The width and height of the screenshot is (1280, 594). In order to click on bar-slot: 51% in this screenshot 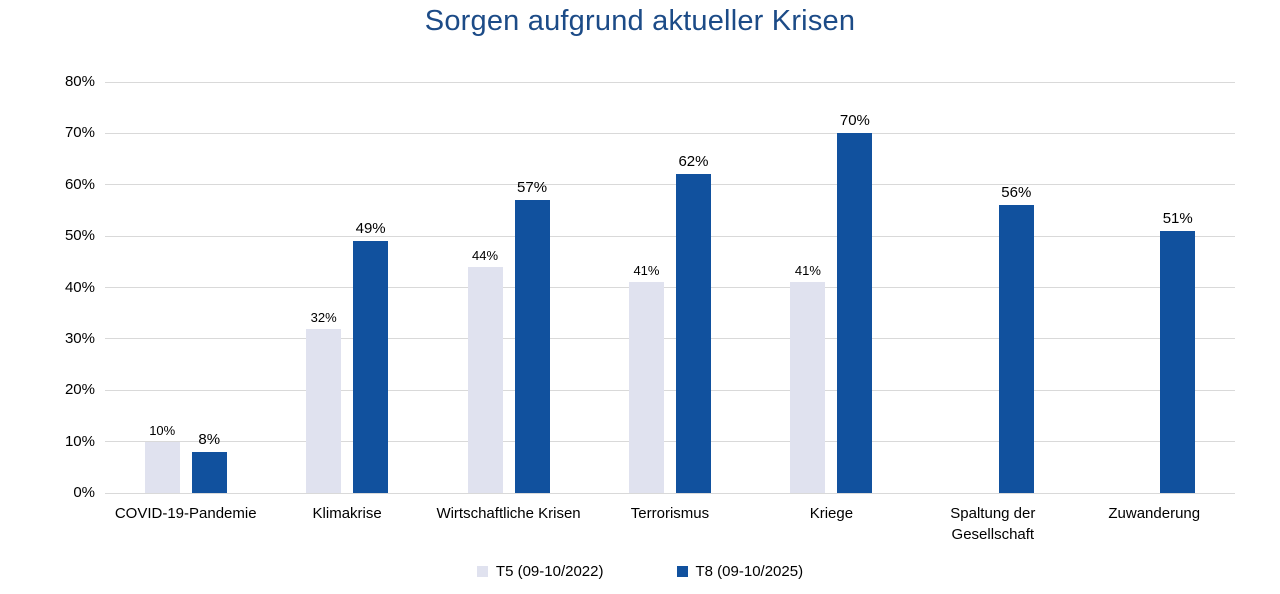, I will do `click(1178, 287)`.